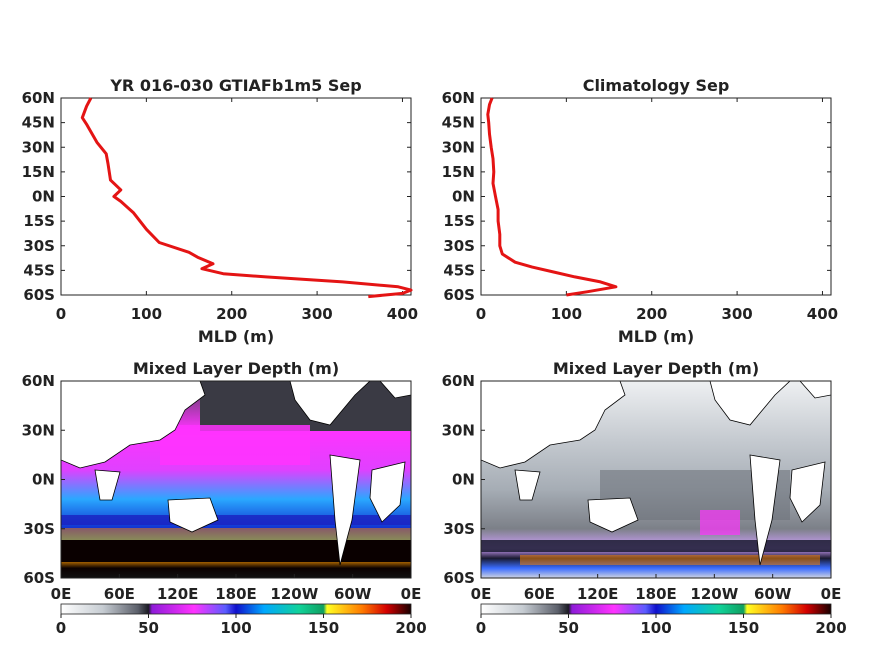 The height and width of the screenshot is (656, 875). I want to click on panel-title: Climatology Sep, so click(656, 85).